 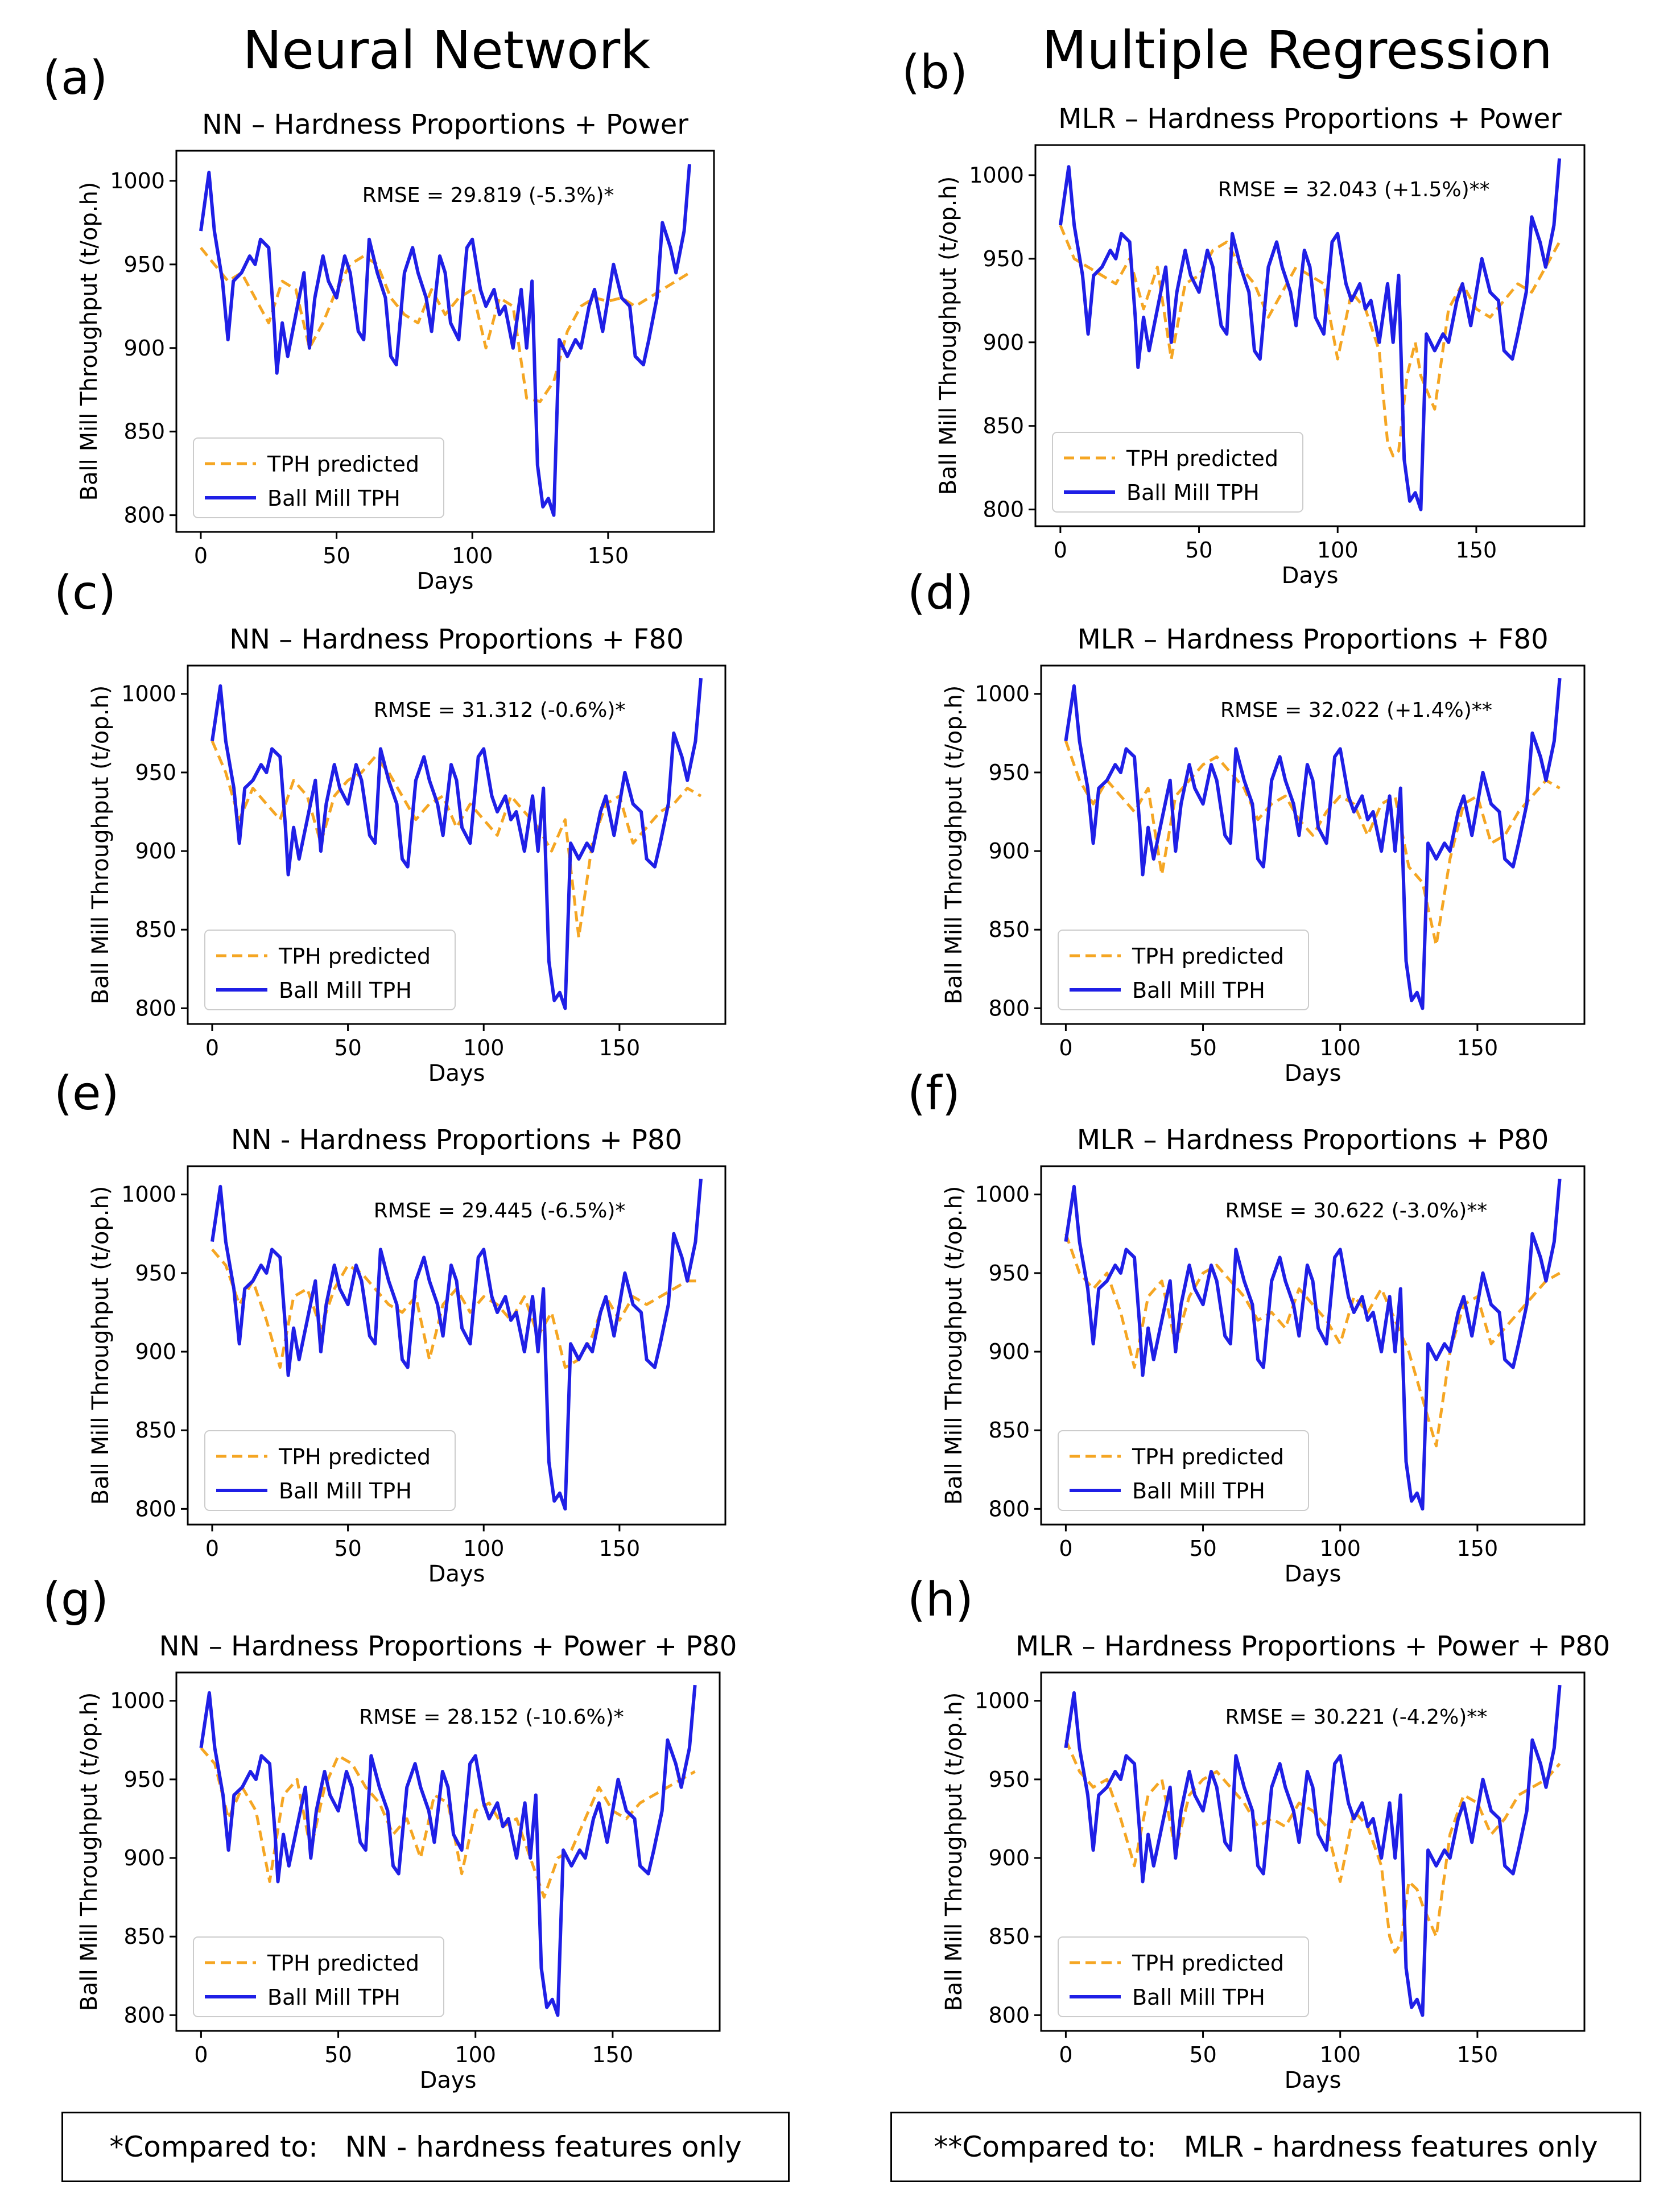 What do you see at coordinates (1354, 189) in the screenshot?
I see `rmse-annotation: RMSE = 32.043 (+1.5%)**` at bounding box center [1354, 189].